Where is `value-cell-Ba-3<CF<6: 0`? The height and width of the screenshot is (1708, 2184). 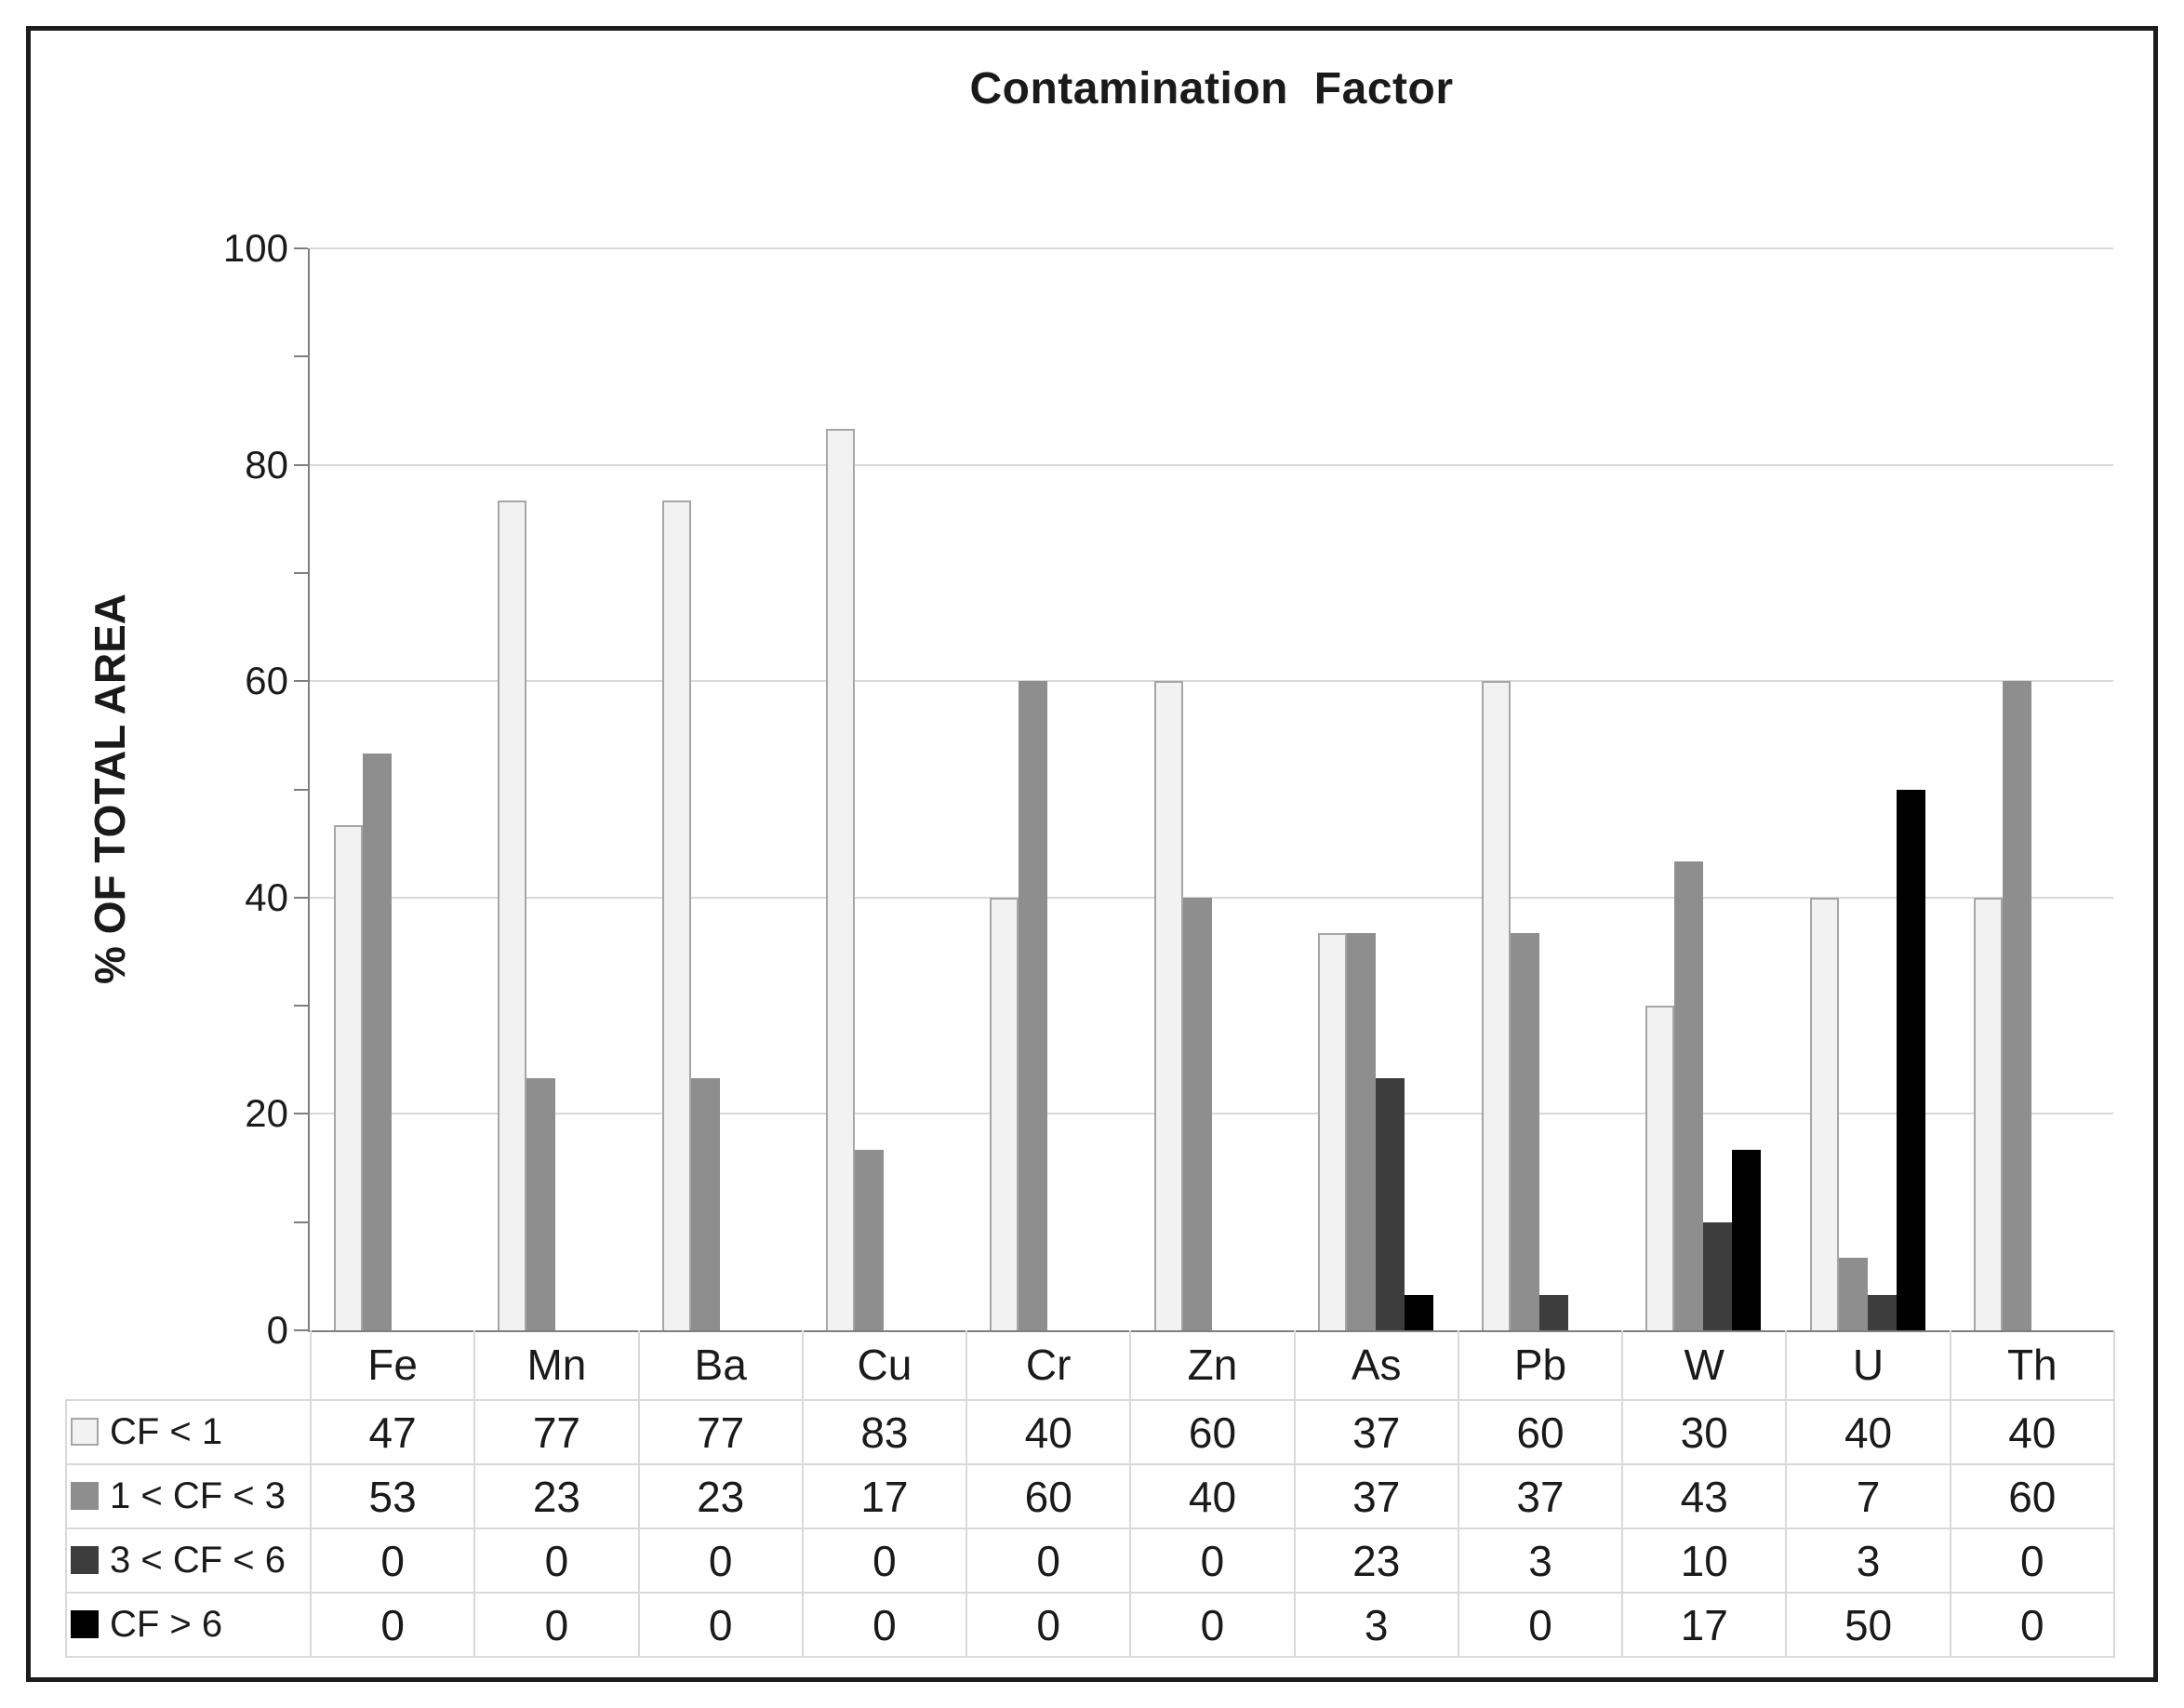
value-cell-Ba-3<CF<6: 0 is located at coordinates (720, 1561).